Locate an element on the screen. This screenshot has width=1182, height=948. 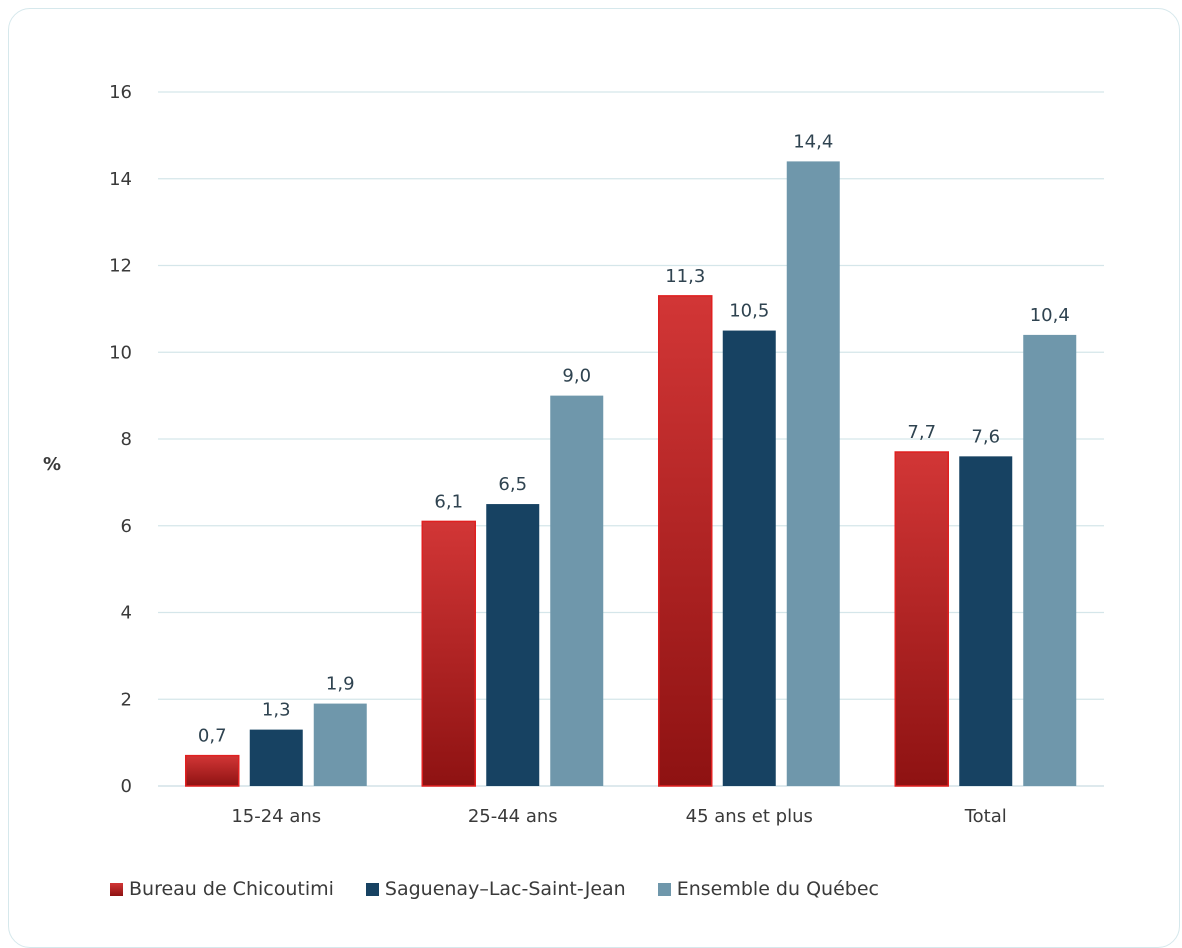
legend-item: Ensemble du Québec is located at coordinates (768, 889).